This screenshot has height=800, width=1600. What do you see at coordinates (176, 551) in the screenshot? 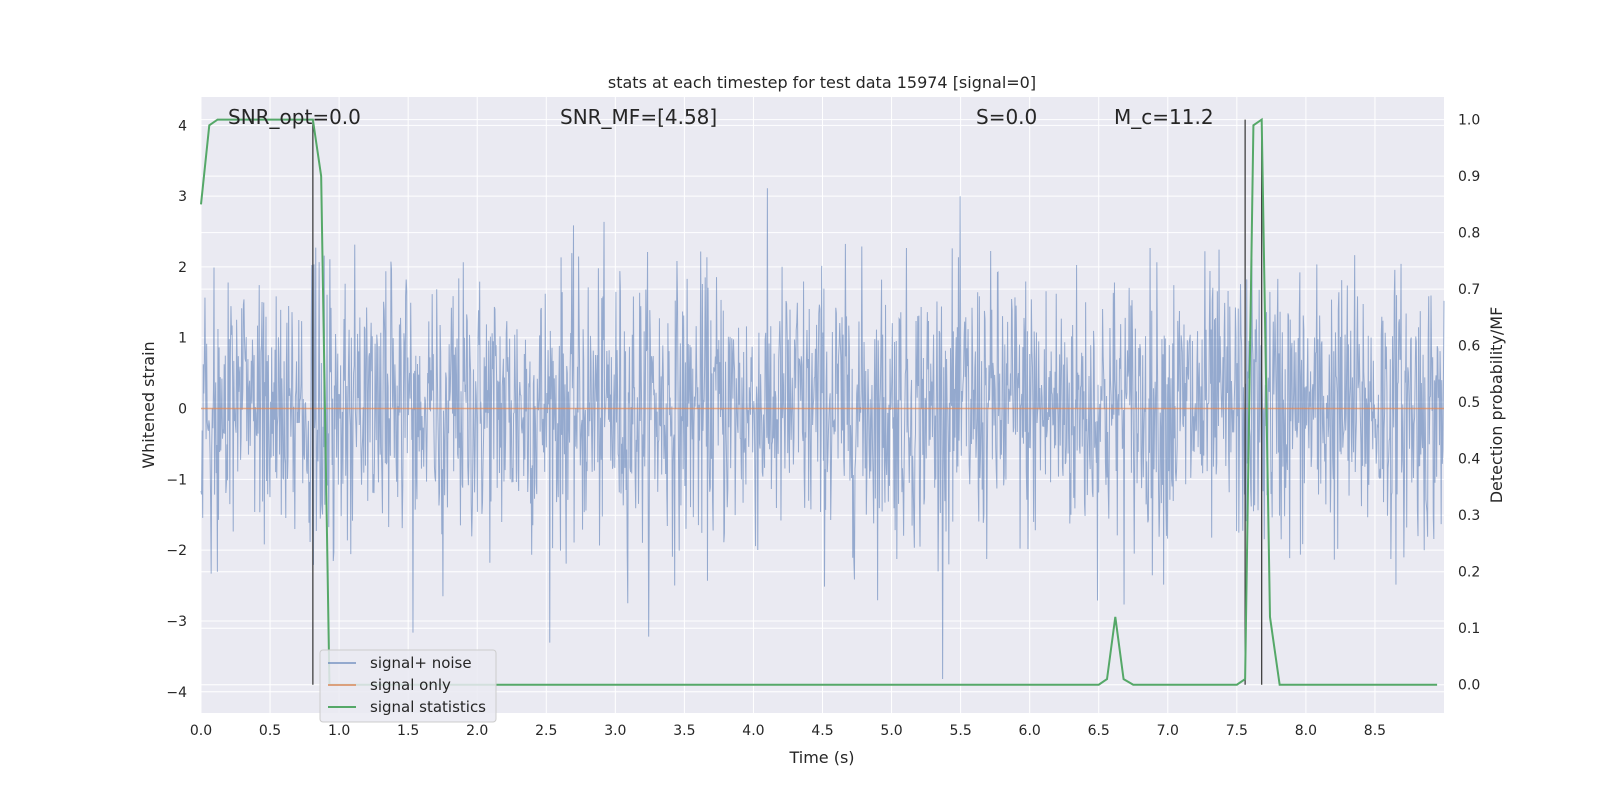
I see `y-left-tick-label-6: −2` at bounding box center [176, 551].